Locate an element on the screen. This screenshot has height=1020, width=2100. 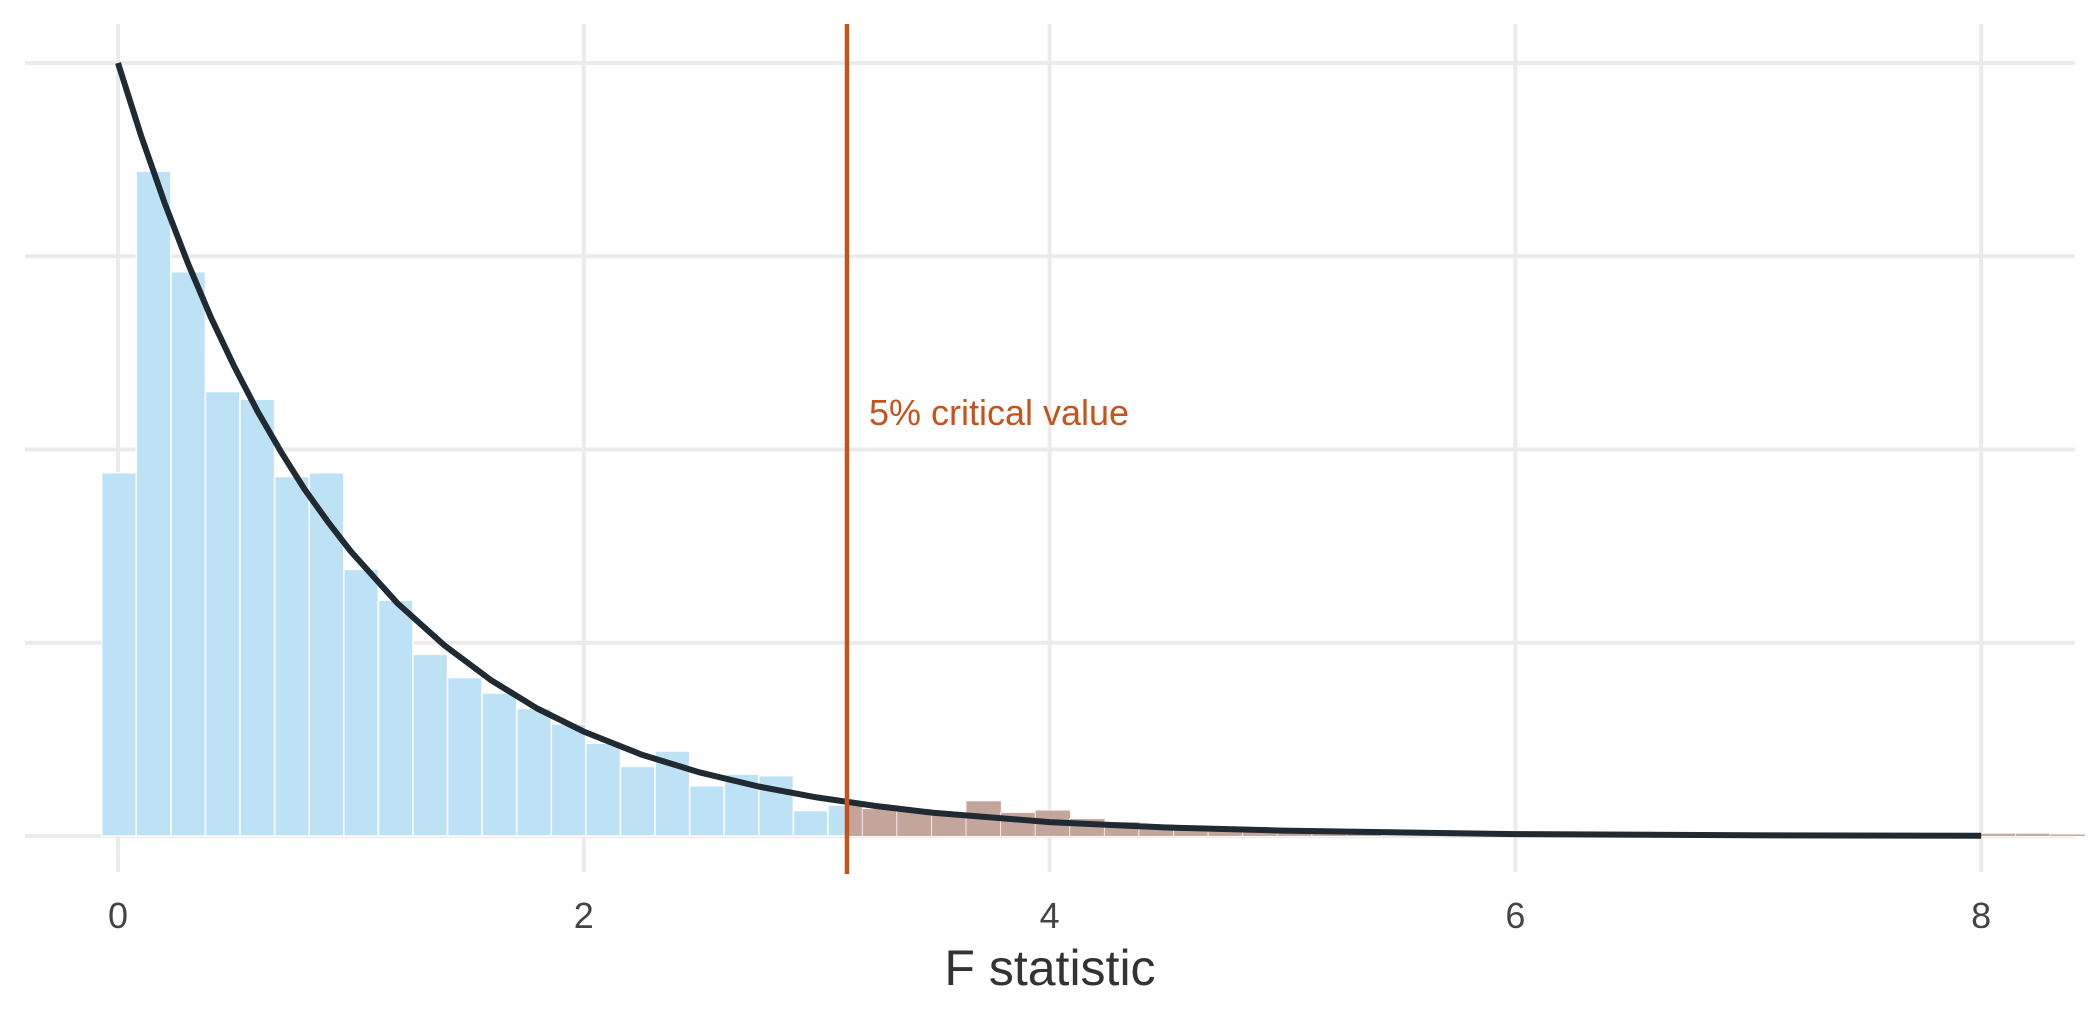
x-tick-label: 6 is located at coordinates (1515, 915).